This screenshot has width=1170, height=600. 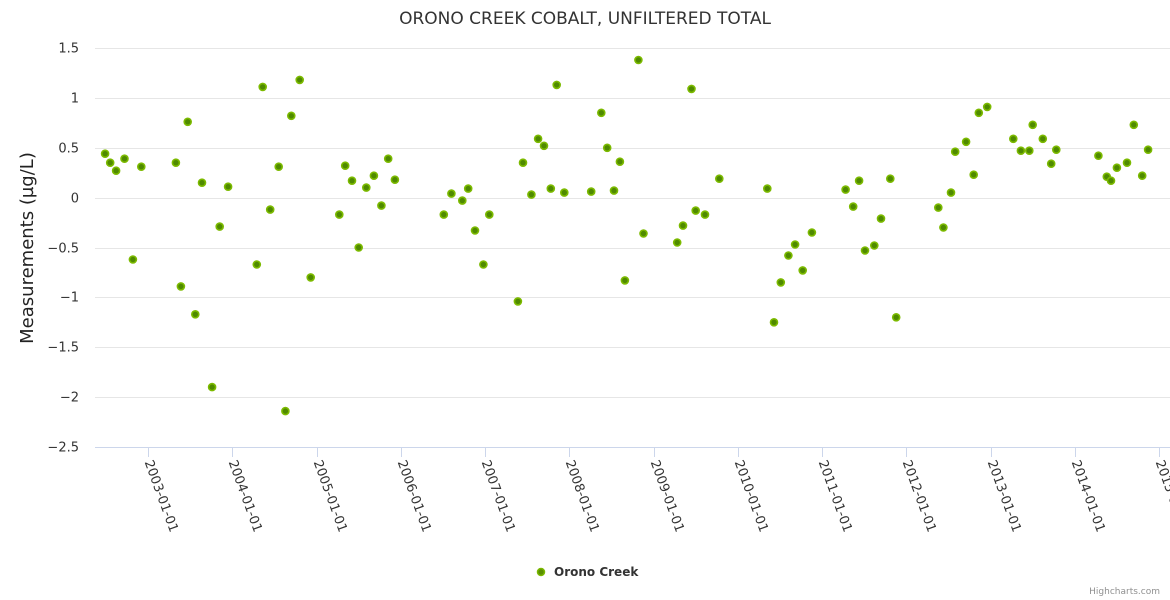 What do you see at coordinates (588, 572) in the screenshot?
I see `legend-item-orono-creek: Orono Creek` at bounding box center [588, 572].